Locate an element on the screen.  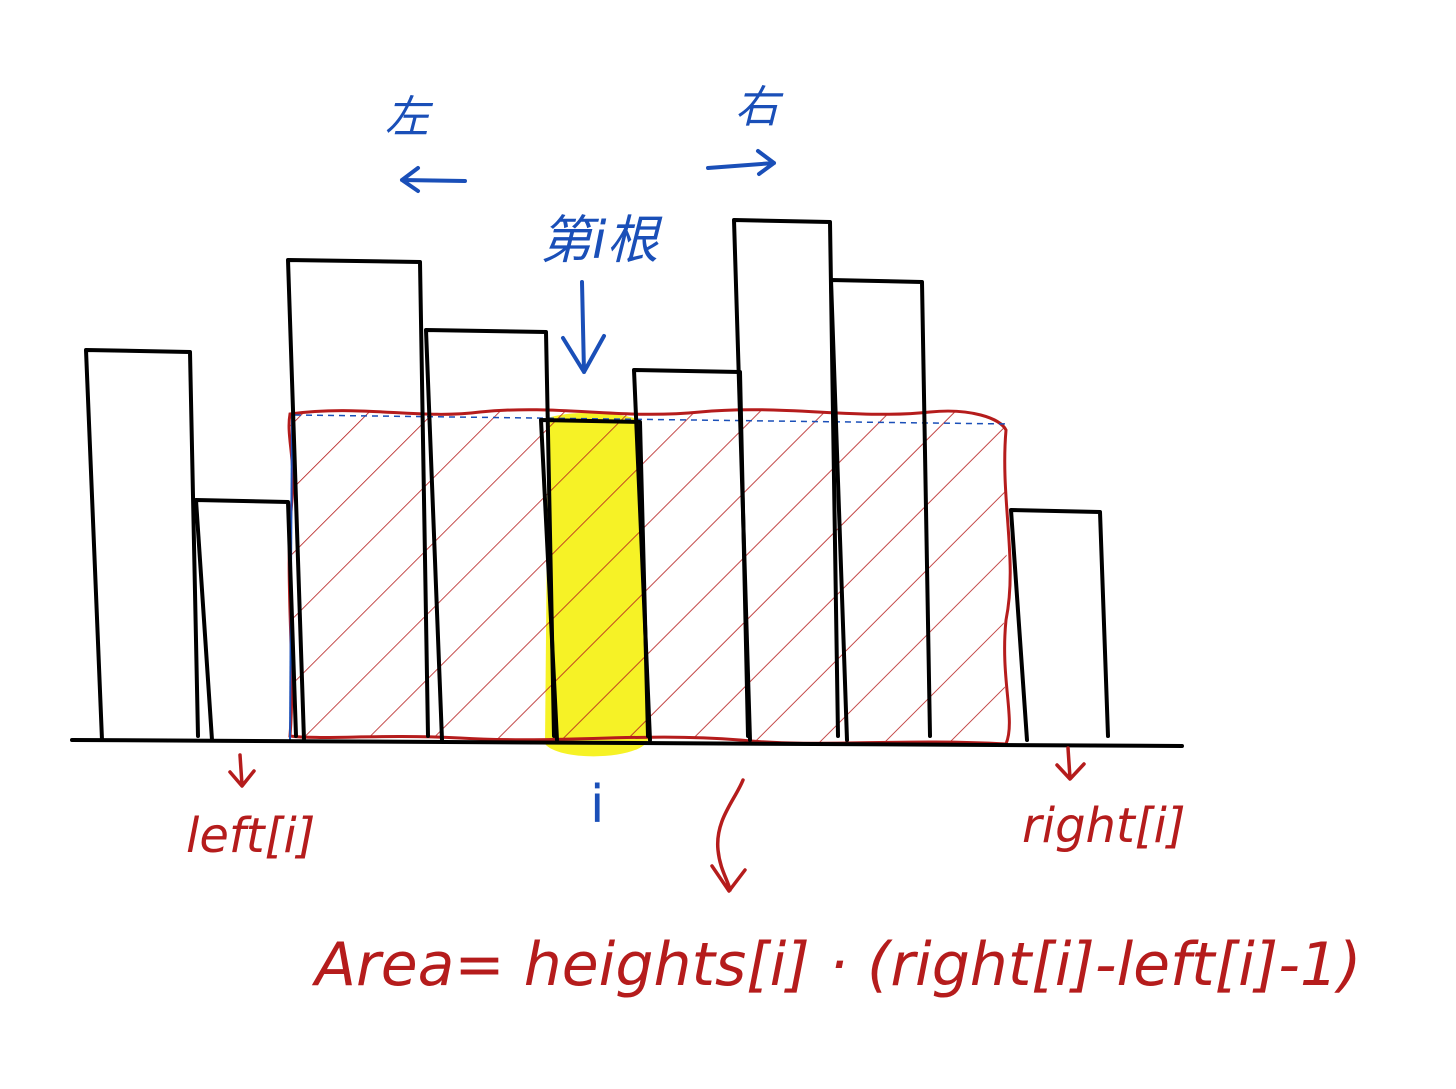
index-label: i is located at coordinates (597, 805).